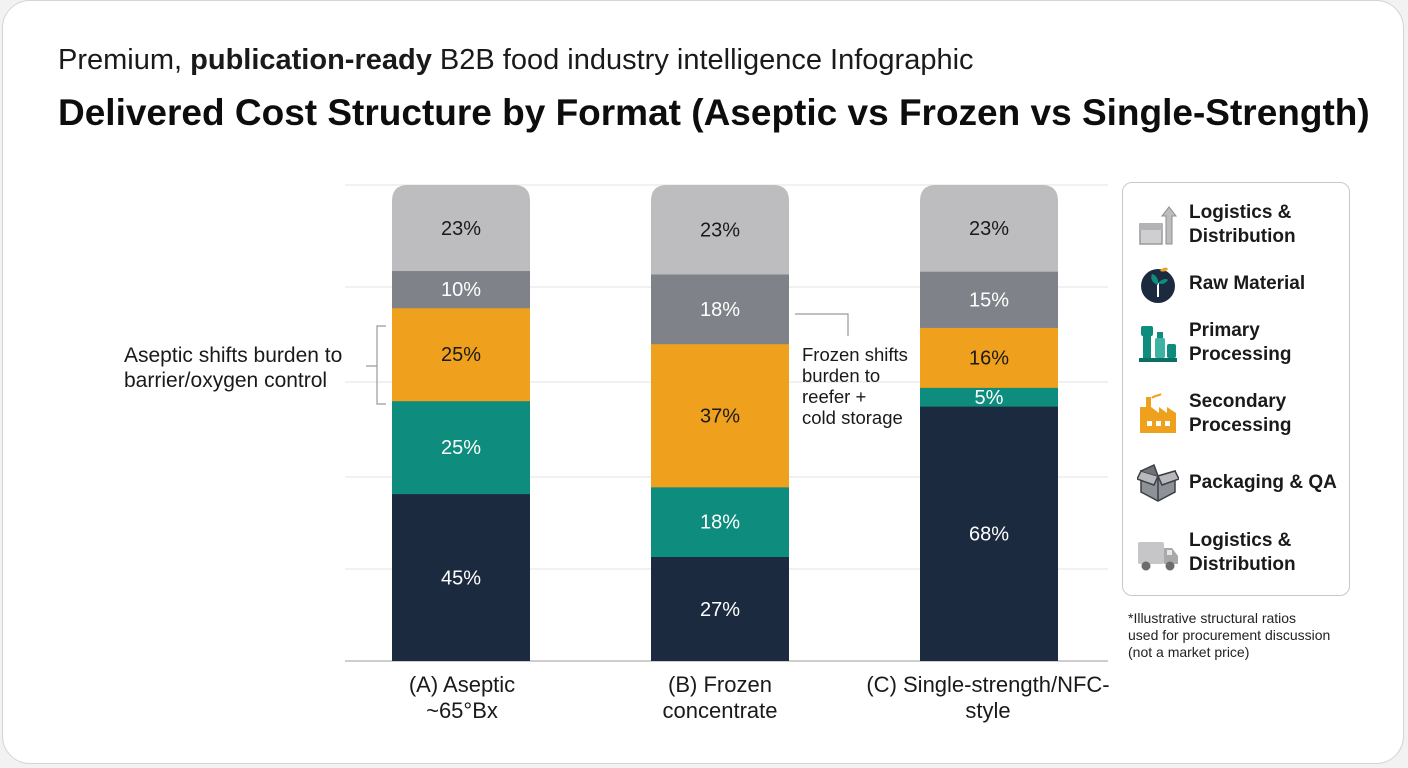 This screenshot has height=768, width=1408. I want to click on bar-stack-b-frozen-concentrate, so click(720, 423).